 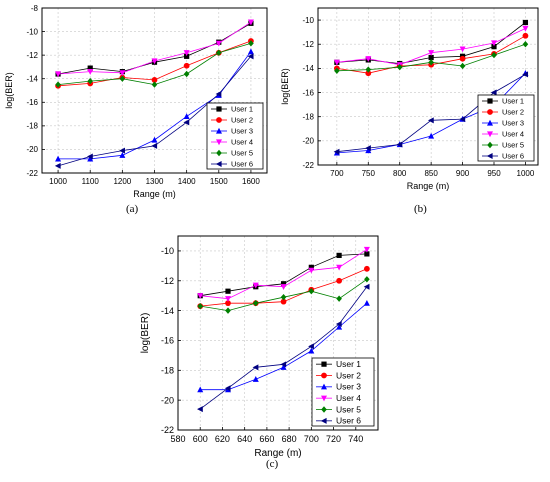 I want to click on x-tick-label: 900, so click(x=463, y=173).